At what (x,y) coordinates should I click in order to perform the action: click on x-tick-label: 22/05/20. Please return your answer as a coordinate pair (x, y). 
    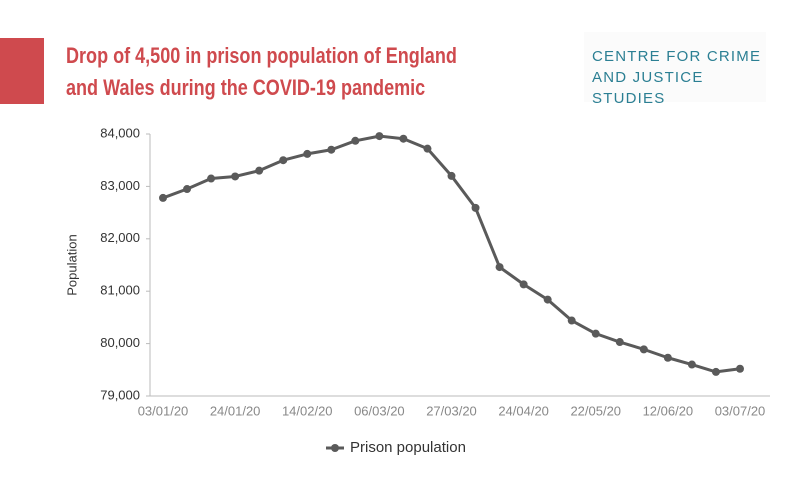
    Looking at the image, I should click on (595, 410).